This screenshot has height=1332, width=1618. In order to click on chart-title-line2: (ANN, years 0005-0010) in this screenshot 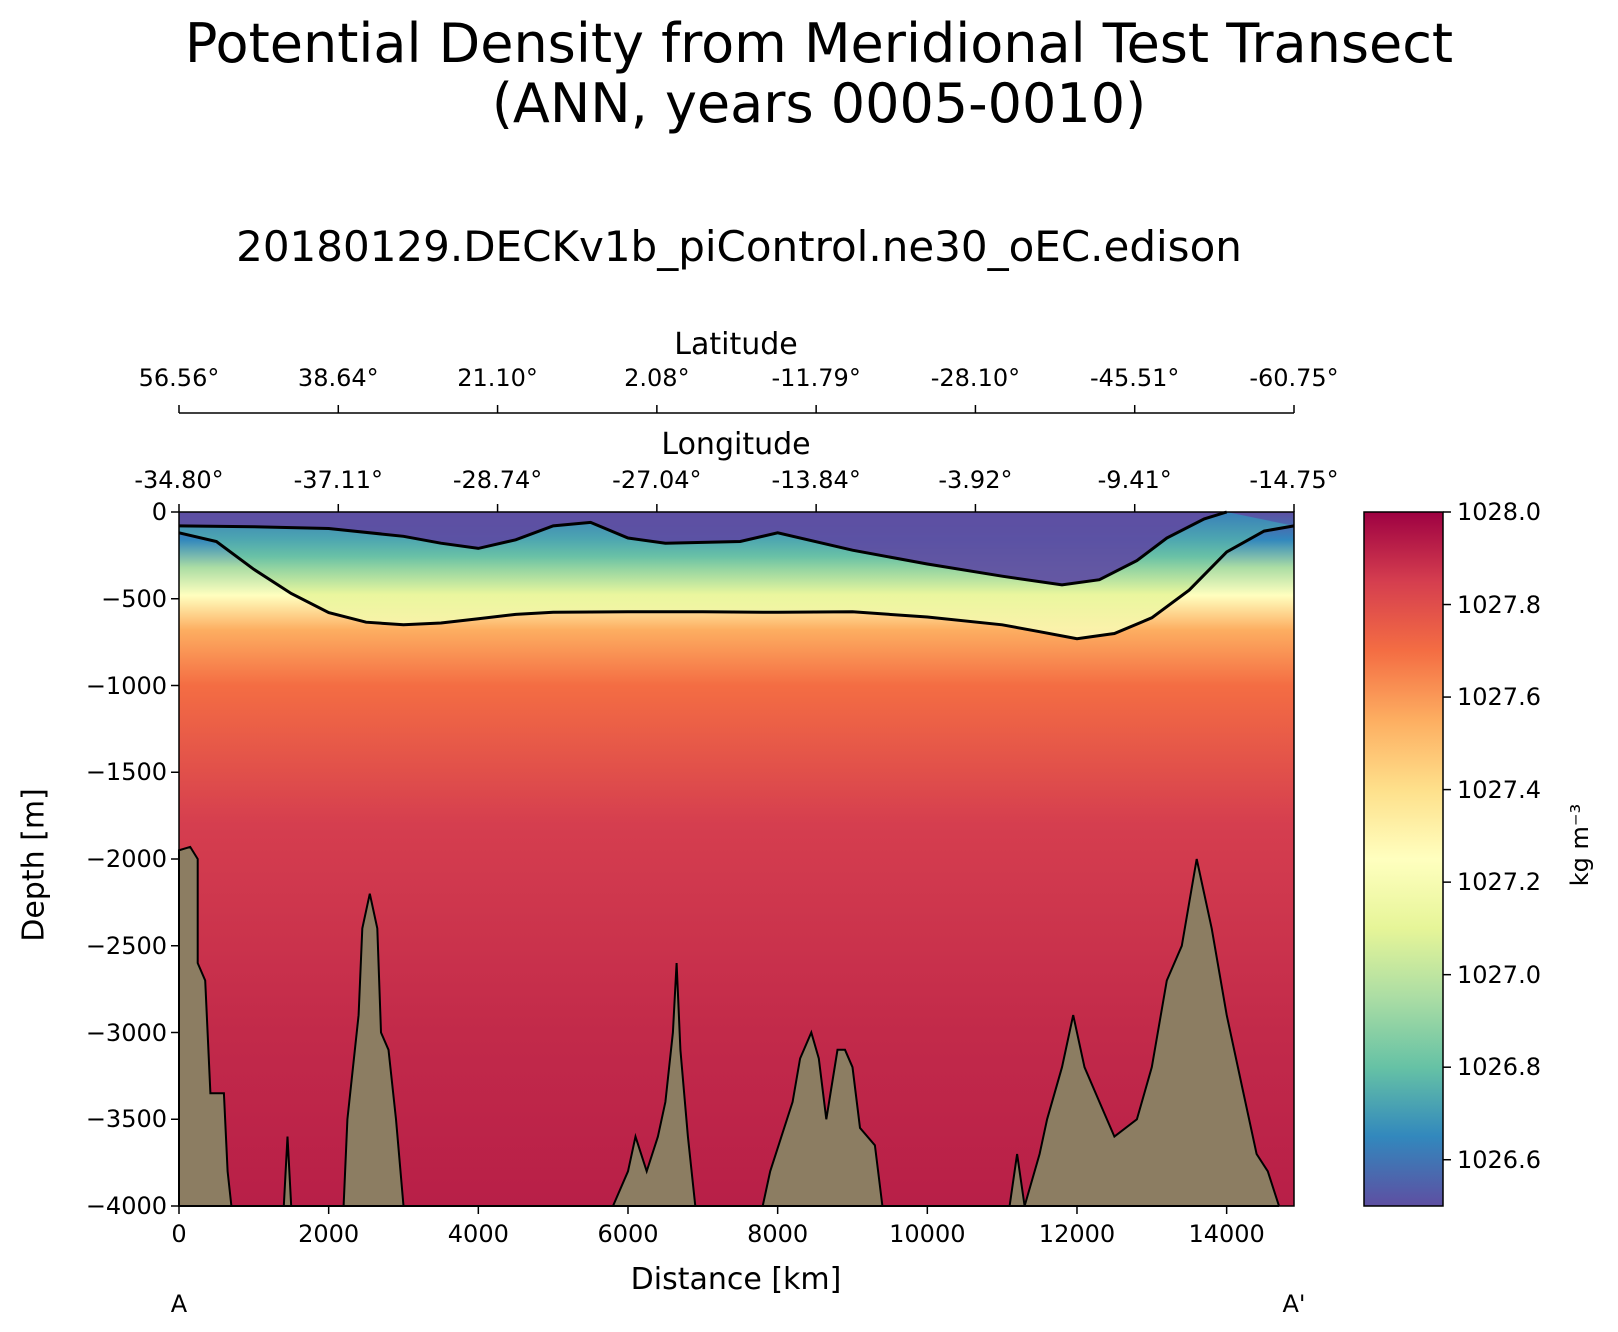, I will do `click(819, 103)`.